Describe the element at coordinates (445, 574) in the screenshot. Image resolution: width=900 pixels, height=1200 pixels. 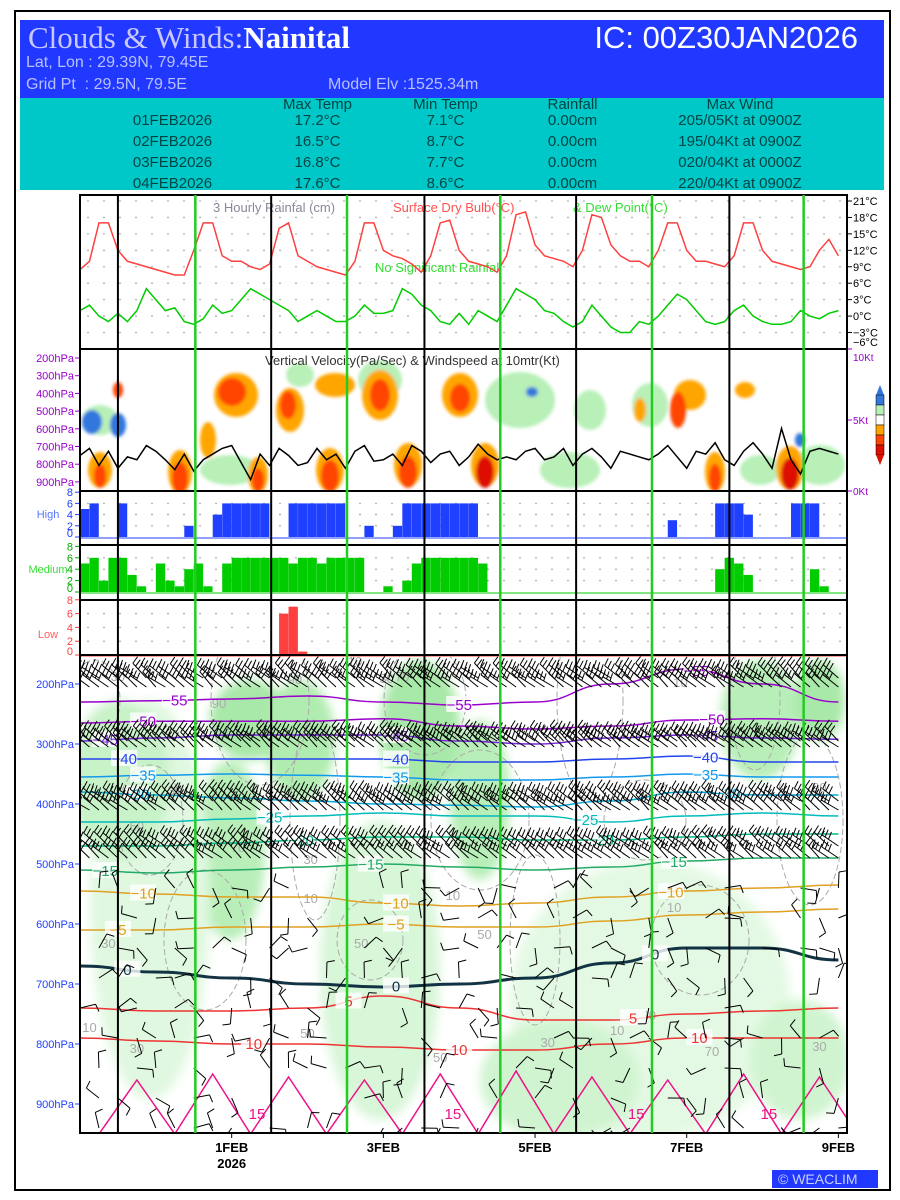
I see `cloud-bar-medium` at that location.